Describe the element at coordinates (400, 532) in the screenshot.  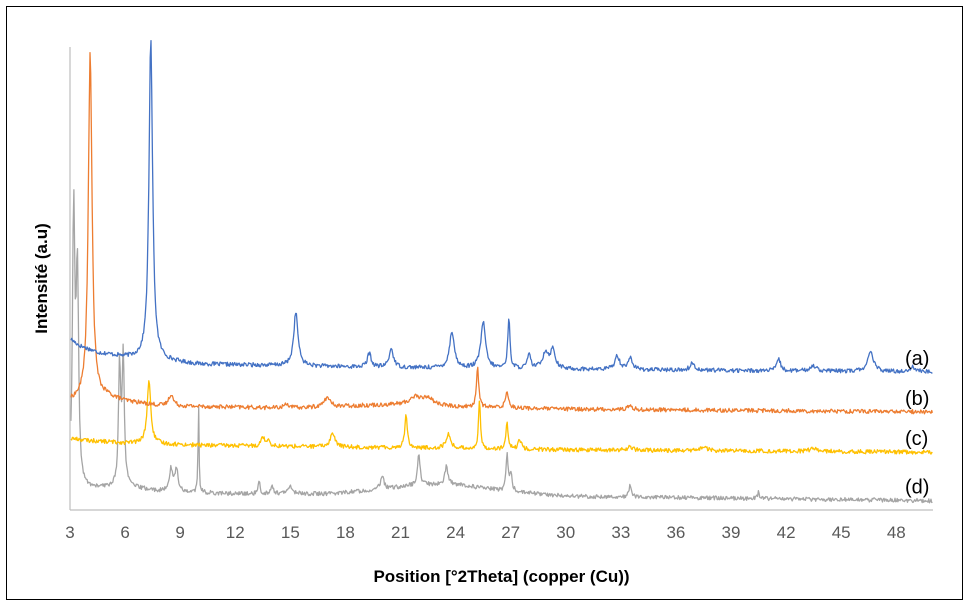
I see `x-tick-label: 21` at that location.